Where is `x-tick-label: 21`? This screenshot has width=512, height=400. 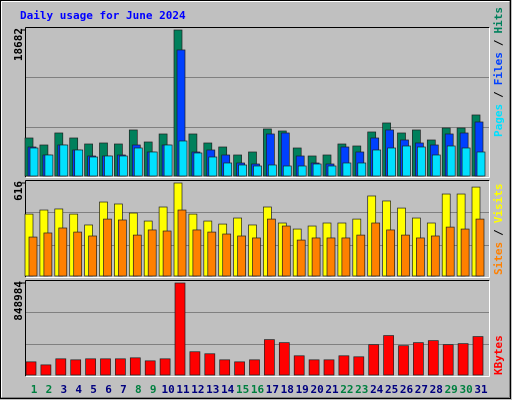
x-tick-label: 21 is located at coordinates (332, 389).